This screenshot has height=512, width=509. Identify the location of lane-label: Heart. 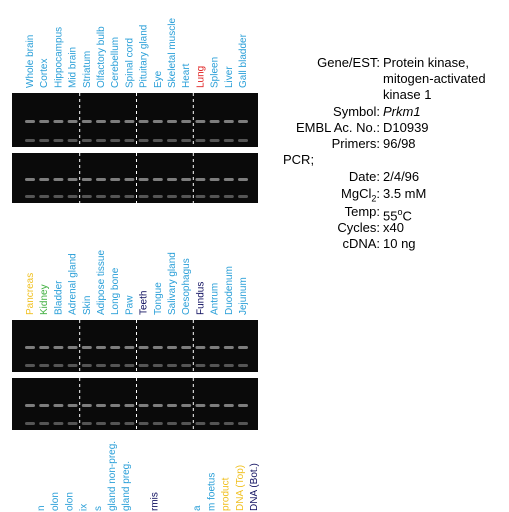
(186, 75).